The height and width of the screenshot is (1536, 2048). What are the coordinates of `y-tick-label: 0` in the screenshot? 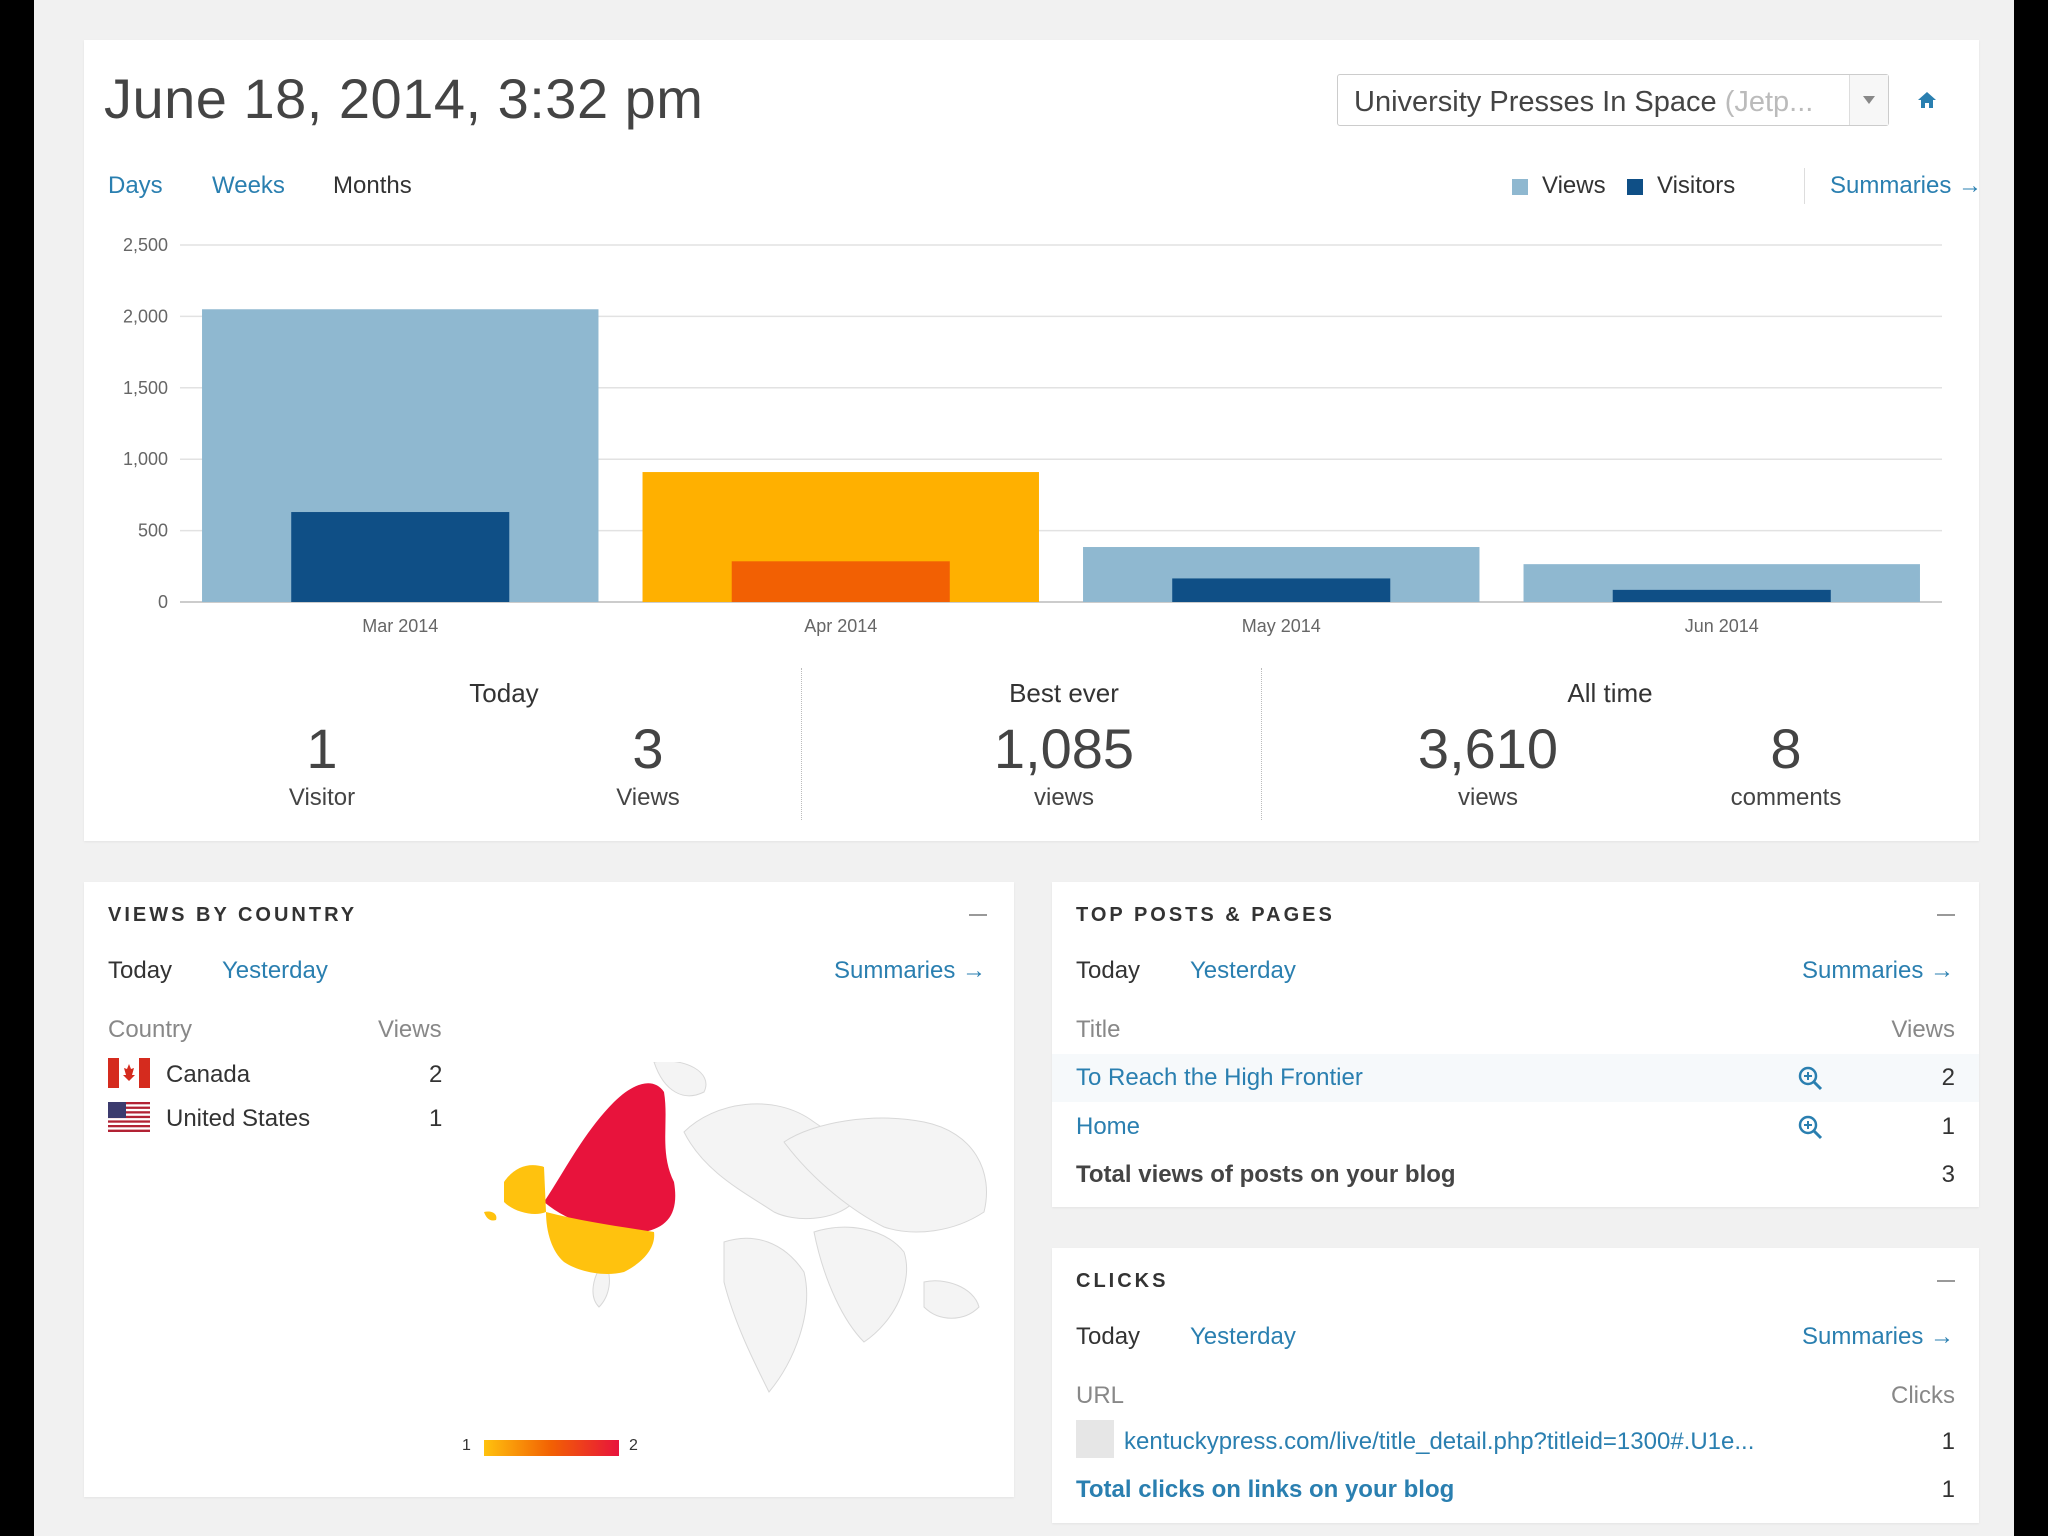 It's located at (163, 602).